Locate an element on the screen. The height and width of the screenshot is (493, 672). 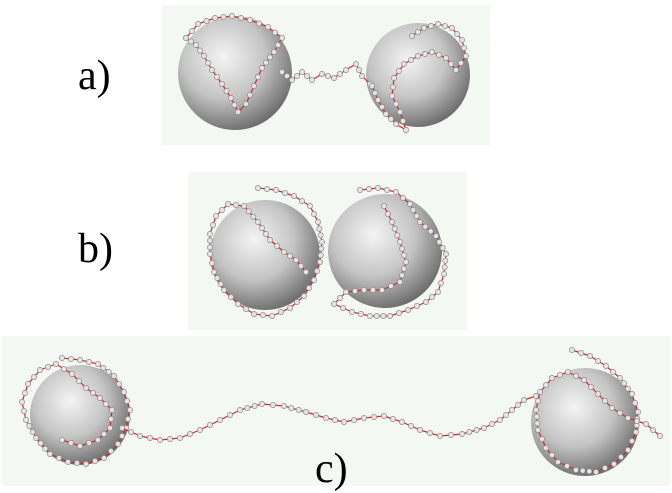
chain-b-left-surface is located at coordinates (266, 252).